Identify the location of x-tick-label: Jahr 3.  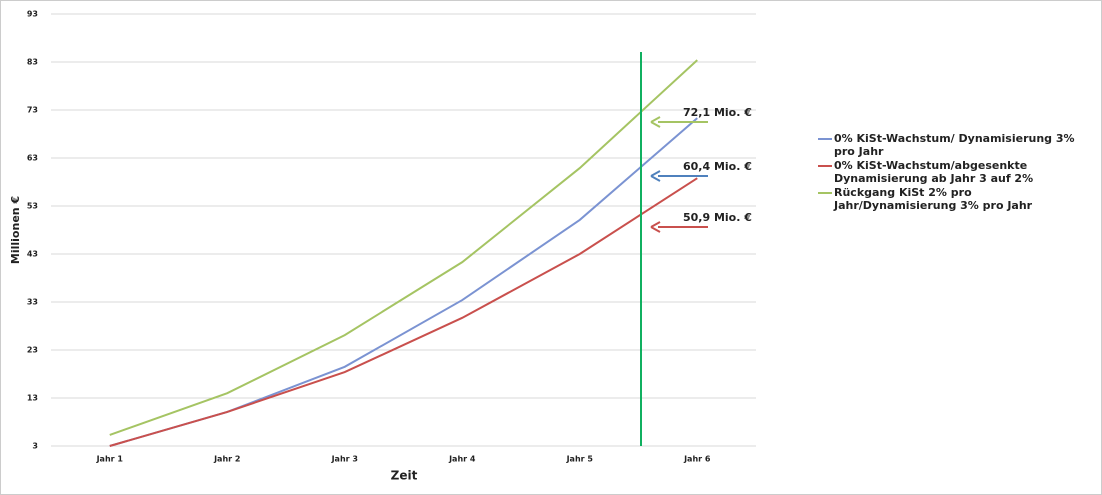
(344, 459).